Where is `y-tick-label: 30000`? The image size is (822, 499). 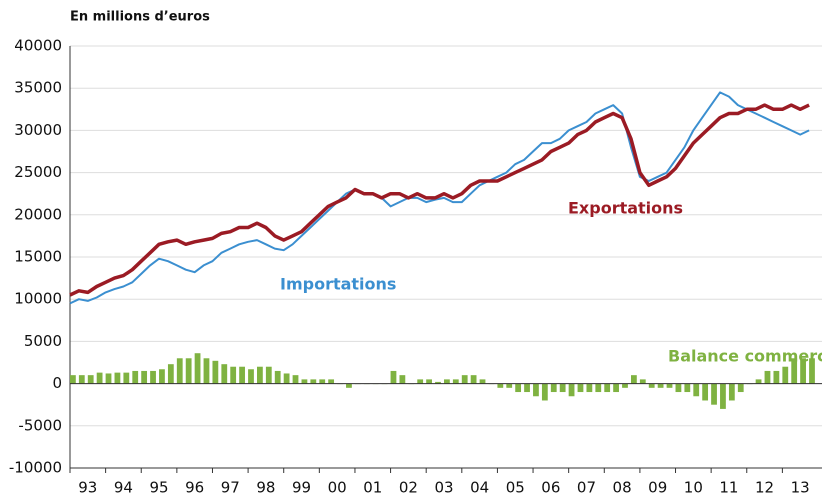 y-tick-label: 30000 is located at coordinates (38, 130).